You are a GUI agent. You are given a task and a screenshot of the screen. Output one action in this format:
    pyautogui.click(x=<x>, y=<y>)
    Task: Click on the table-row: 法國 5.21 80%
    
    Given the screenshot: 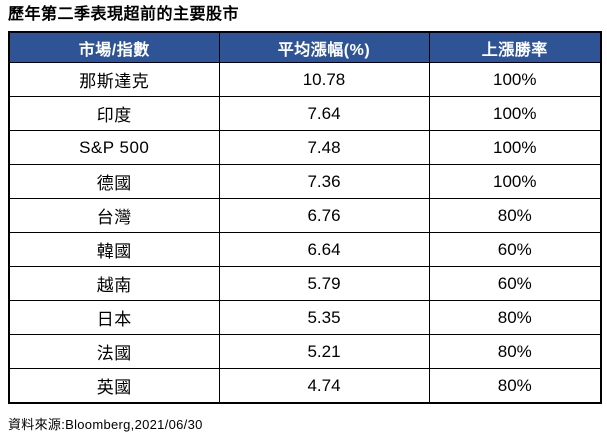 What is the action you would take?
    pyautogui.click(x=305, y=351)
    